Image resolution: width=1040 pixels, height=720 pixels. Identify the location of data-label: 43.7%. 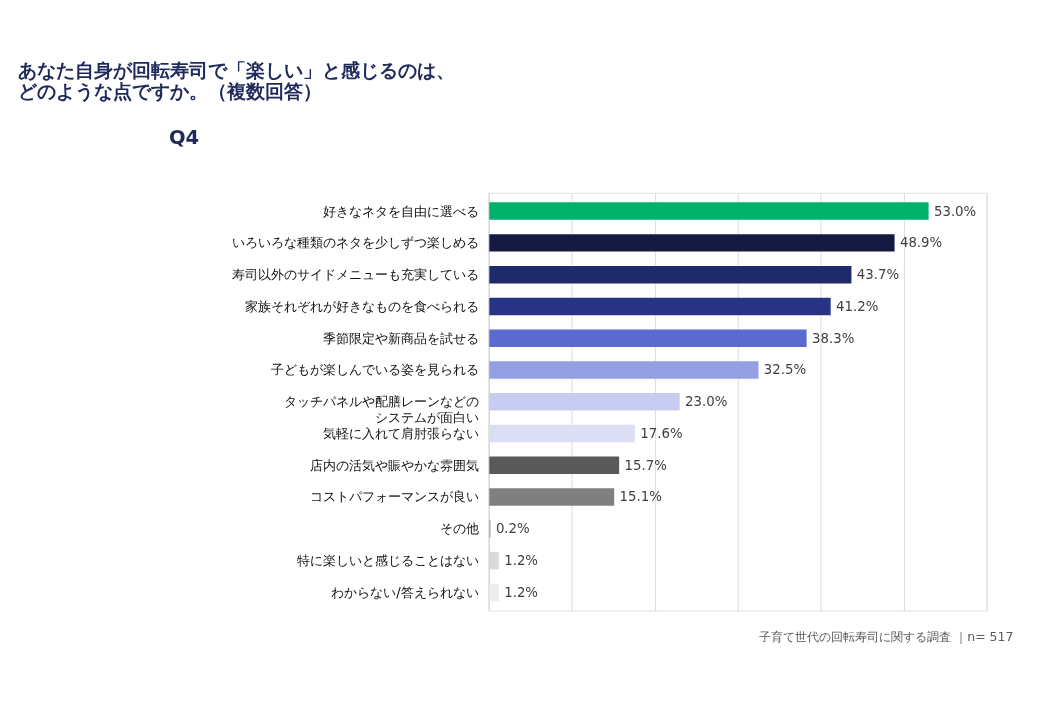
(878, 275).